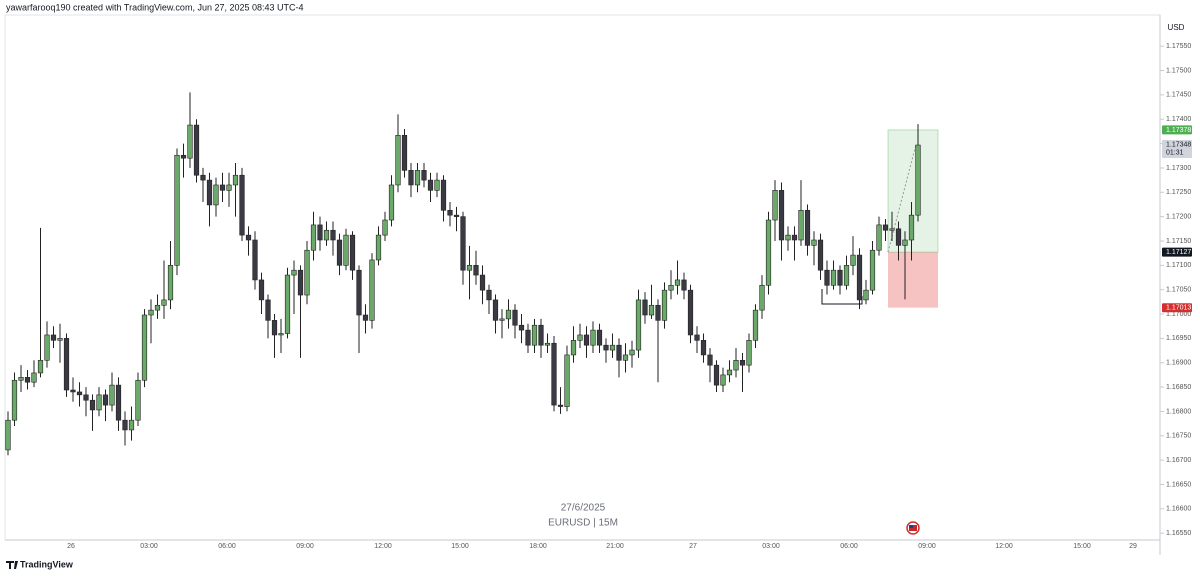 Image resolution: width=1200 pixels, height=580 pixels. Describe the element at coordinates (615, 546) in the screenshot. I see `x-tick-label: 21:00` at that location.